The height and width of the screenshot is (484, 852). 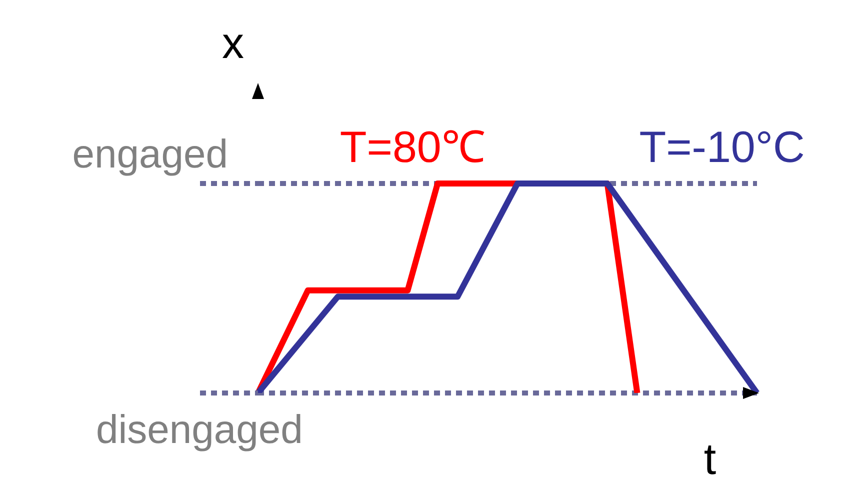 What do you see at coordinates (233, 43) in the screenshot?
I see `y-axis-title: x` at bounding box center [233, 43].